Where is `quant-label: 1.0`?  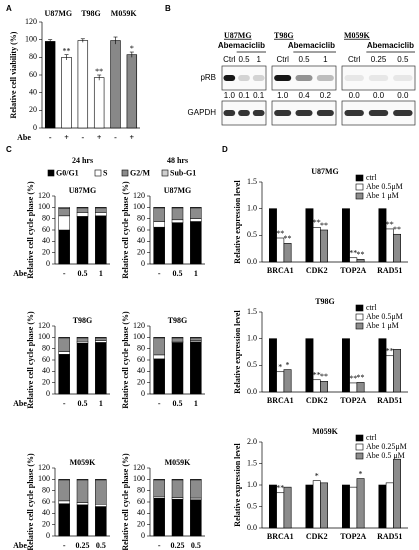
quant-label: 1.0 is located at coordinates (230, 95).